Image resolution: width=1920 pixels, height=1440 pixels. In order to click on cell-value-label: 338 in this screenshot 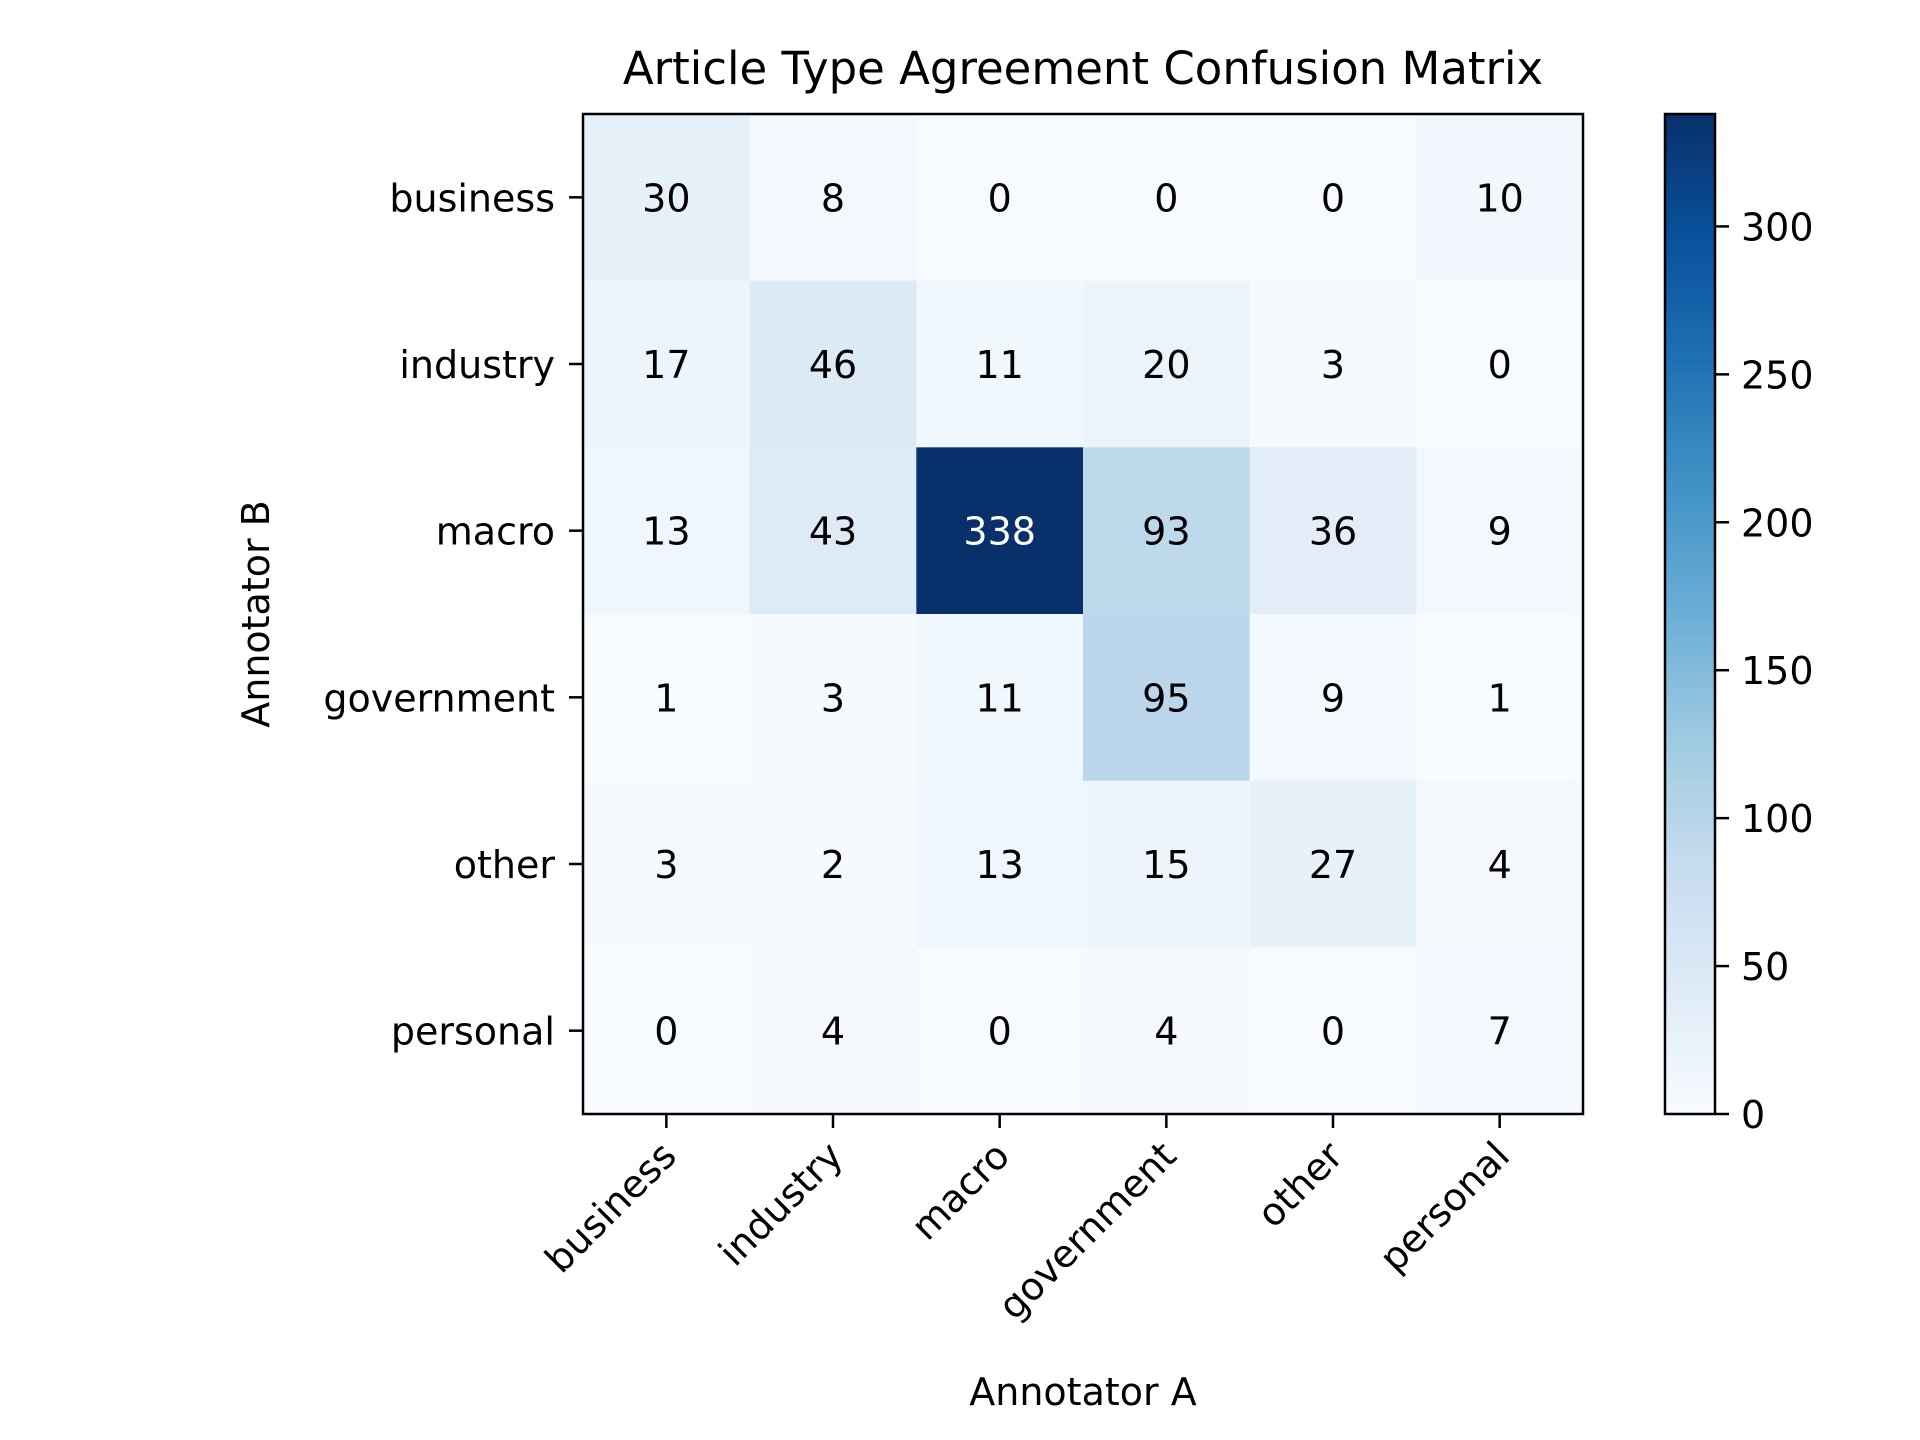, I will do `click(999, 532)`.